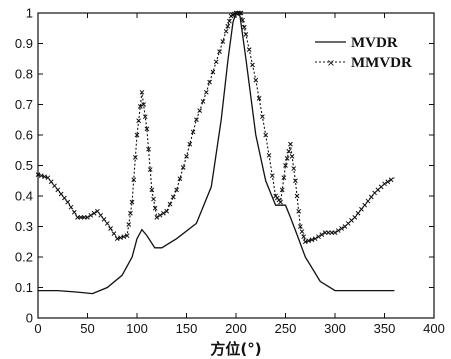 Image resolution: width=451 pixels, height=359 pixels. I want to click on legend-mmvdr-label: MMVDR, so click(381, 63).